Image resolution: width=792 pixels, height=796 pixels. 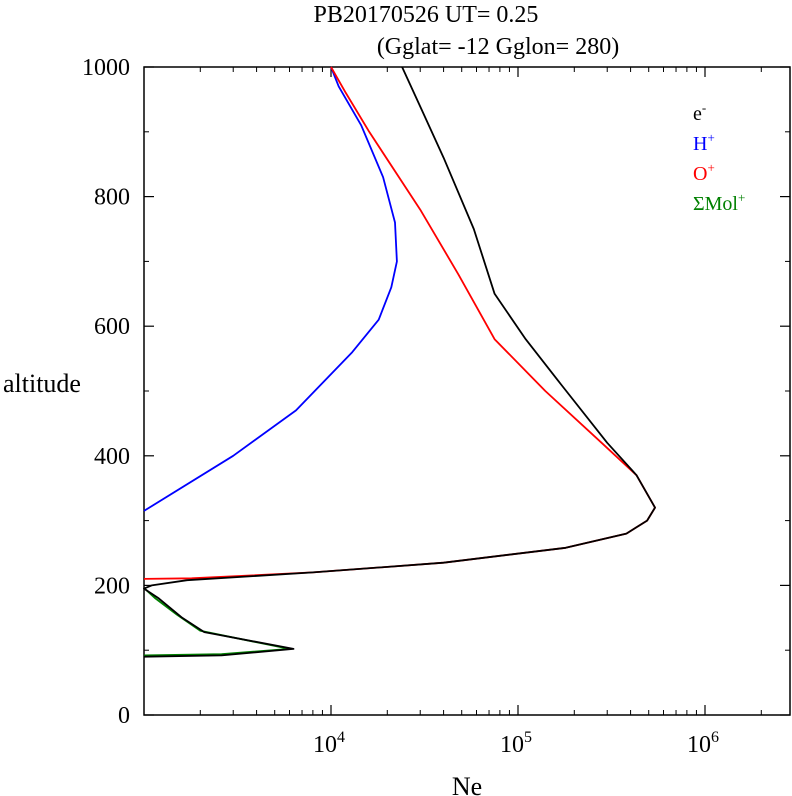 I want to click on y-tick-label: 400, so click(x=112, y=457).